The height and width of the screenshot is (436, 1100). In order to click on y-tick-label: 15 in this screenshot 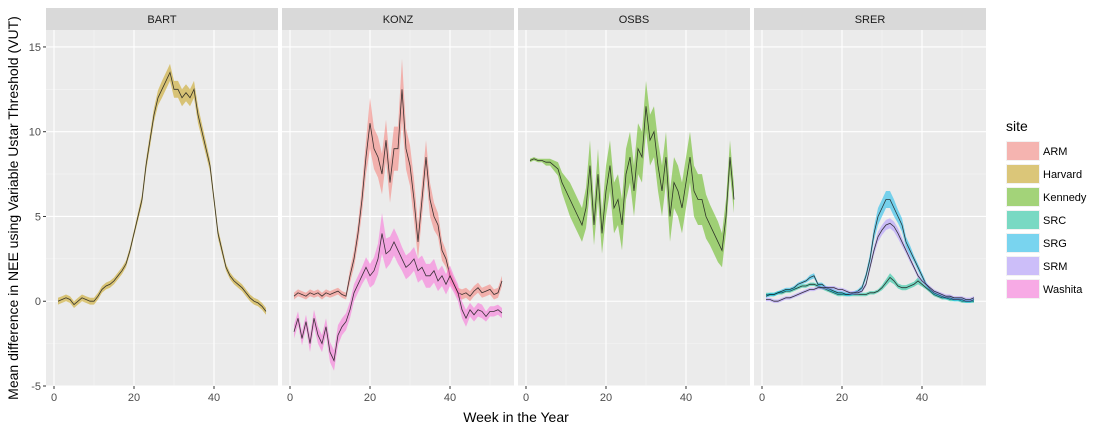, I will do `click(35, 48)`.